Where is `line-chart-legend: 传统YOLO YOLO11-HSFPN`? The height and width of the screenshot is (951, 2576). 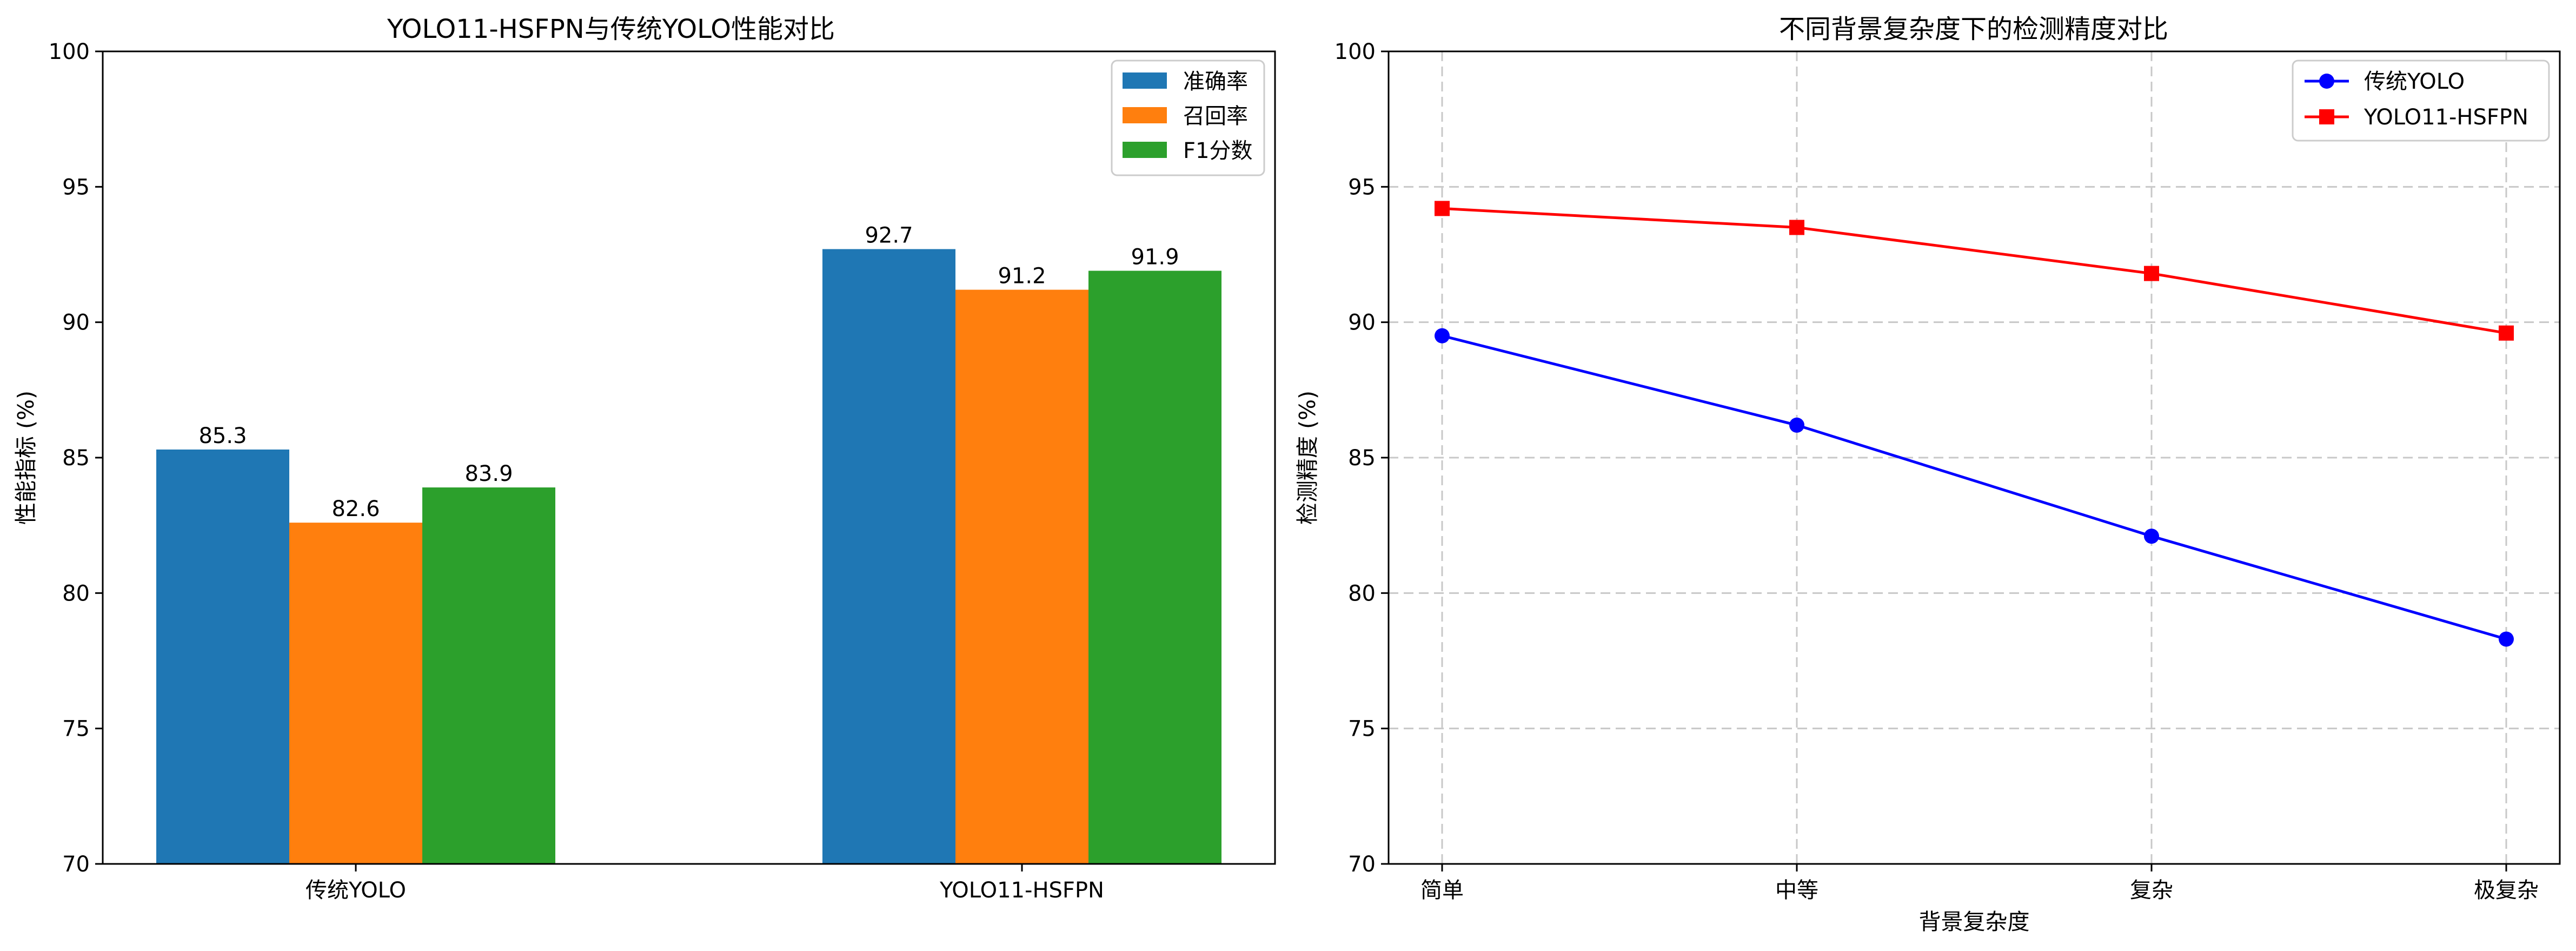 line-chart-legend: 传统YOLO YOLO11-HSFPN is located at coordinates (2421, 101).